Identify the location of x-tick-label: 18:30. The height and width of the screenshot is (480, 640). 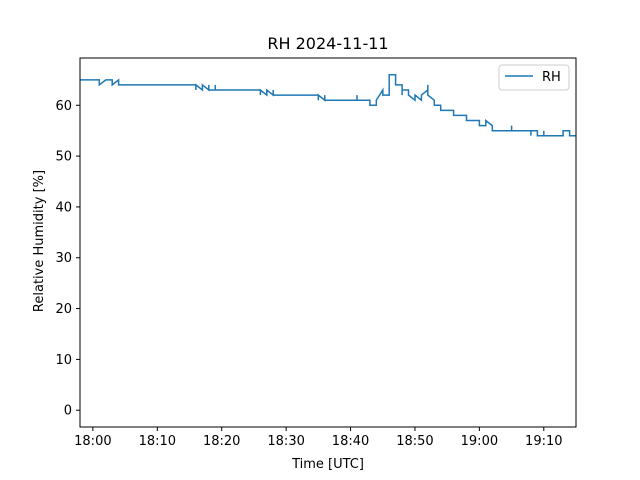
(285, 441).